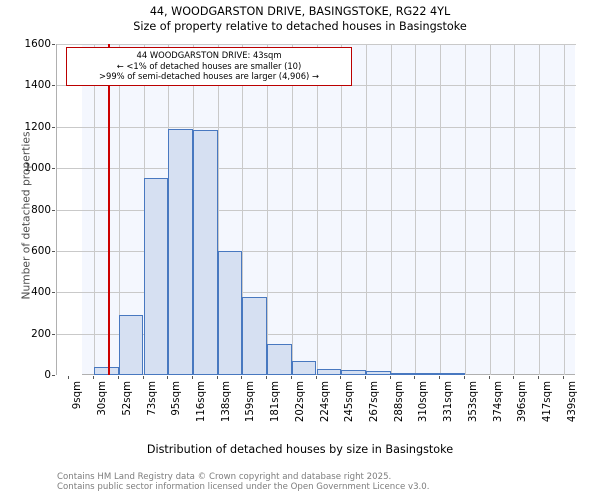  I want to click on x-axis-tick-label: 138sqm, so click(226, 402).